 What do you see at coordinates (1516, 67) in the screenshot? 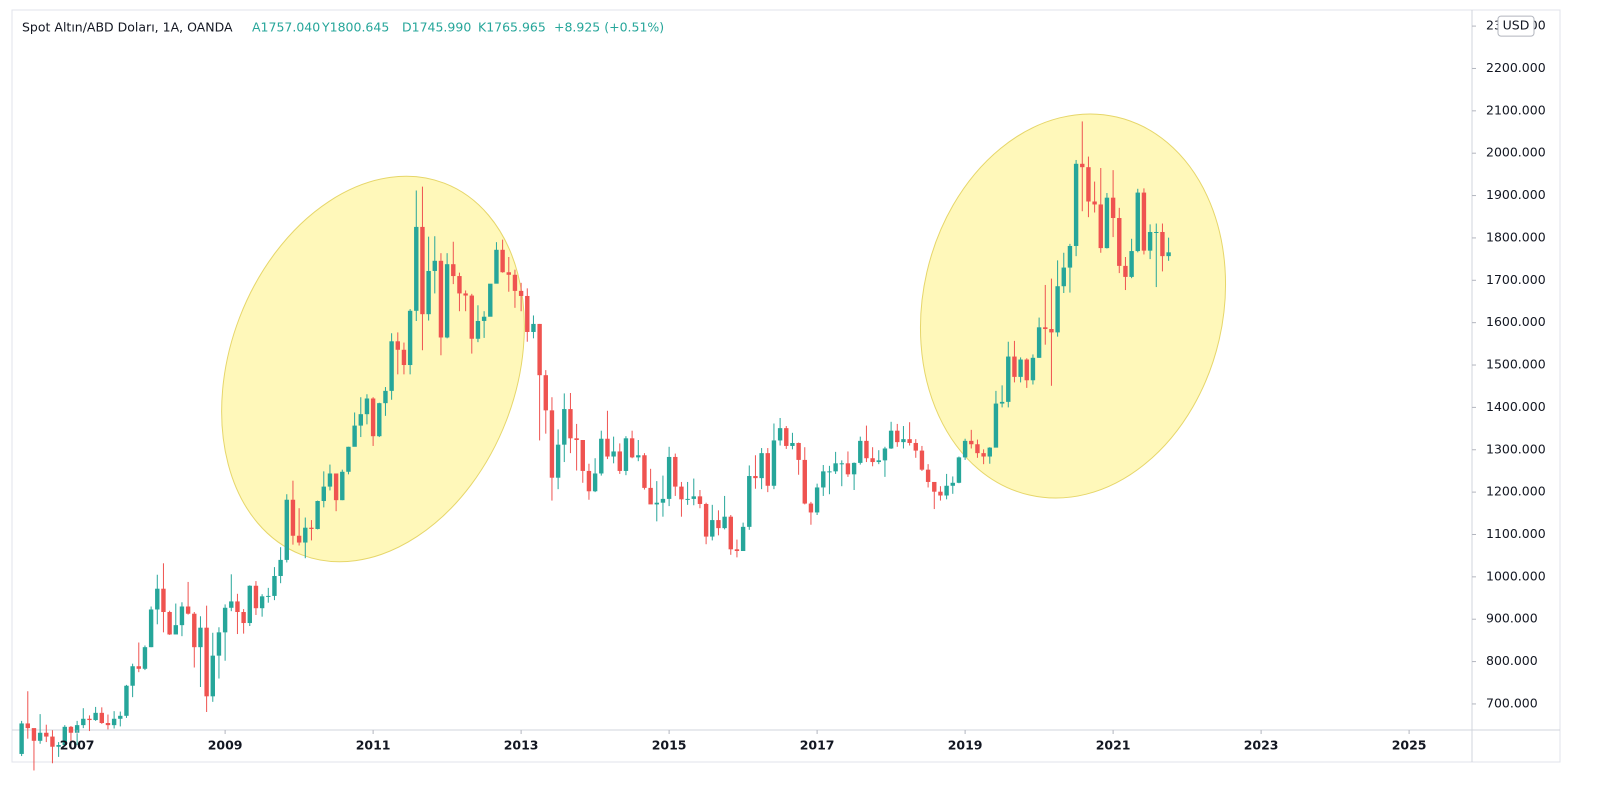
I see `y-tick-label: 2200.000` at bounding box center [1516, 67].